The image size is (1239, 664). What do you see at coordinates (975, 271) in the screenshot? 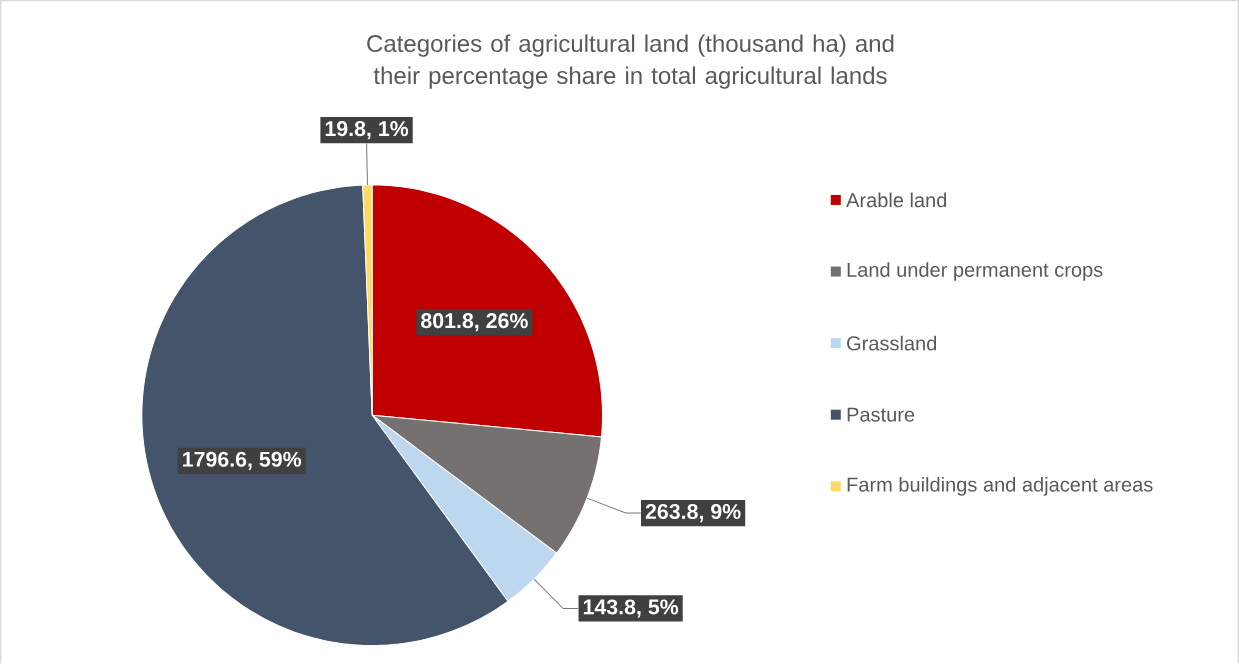
I see `legend-label: Land under permanent crops` at bounding box center [975, 271].